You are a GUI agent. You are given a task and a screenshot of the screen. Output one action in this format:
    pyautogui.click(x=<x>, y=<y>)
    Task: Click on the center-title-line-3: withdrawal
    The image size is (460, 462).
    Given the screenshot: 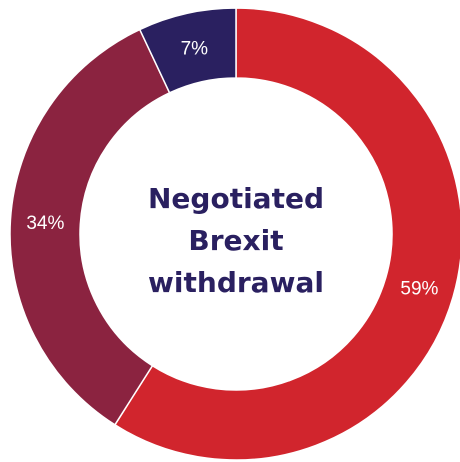 What is the action you would take?
    pyautogui.click(x=236, y=282)
    